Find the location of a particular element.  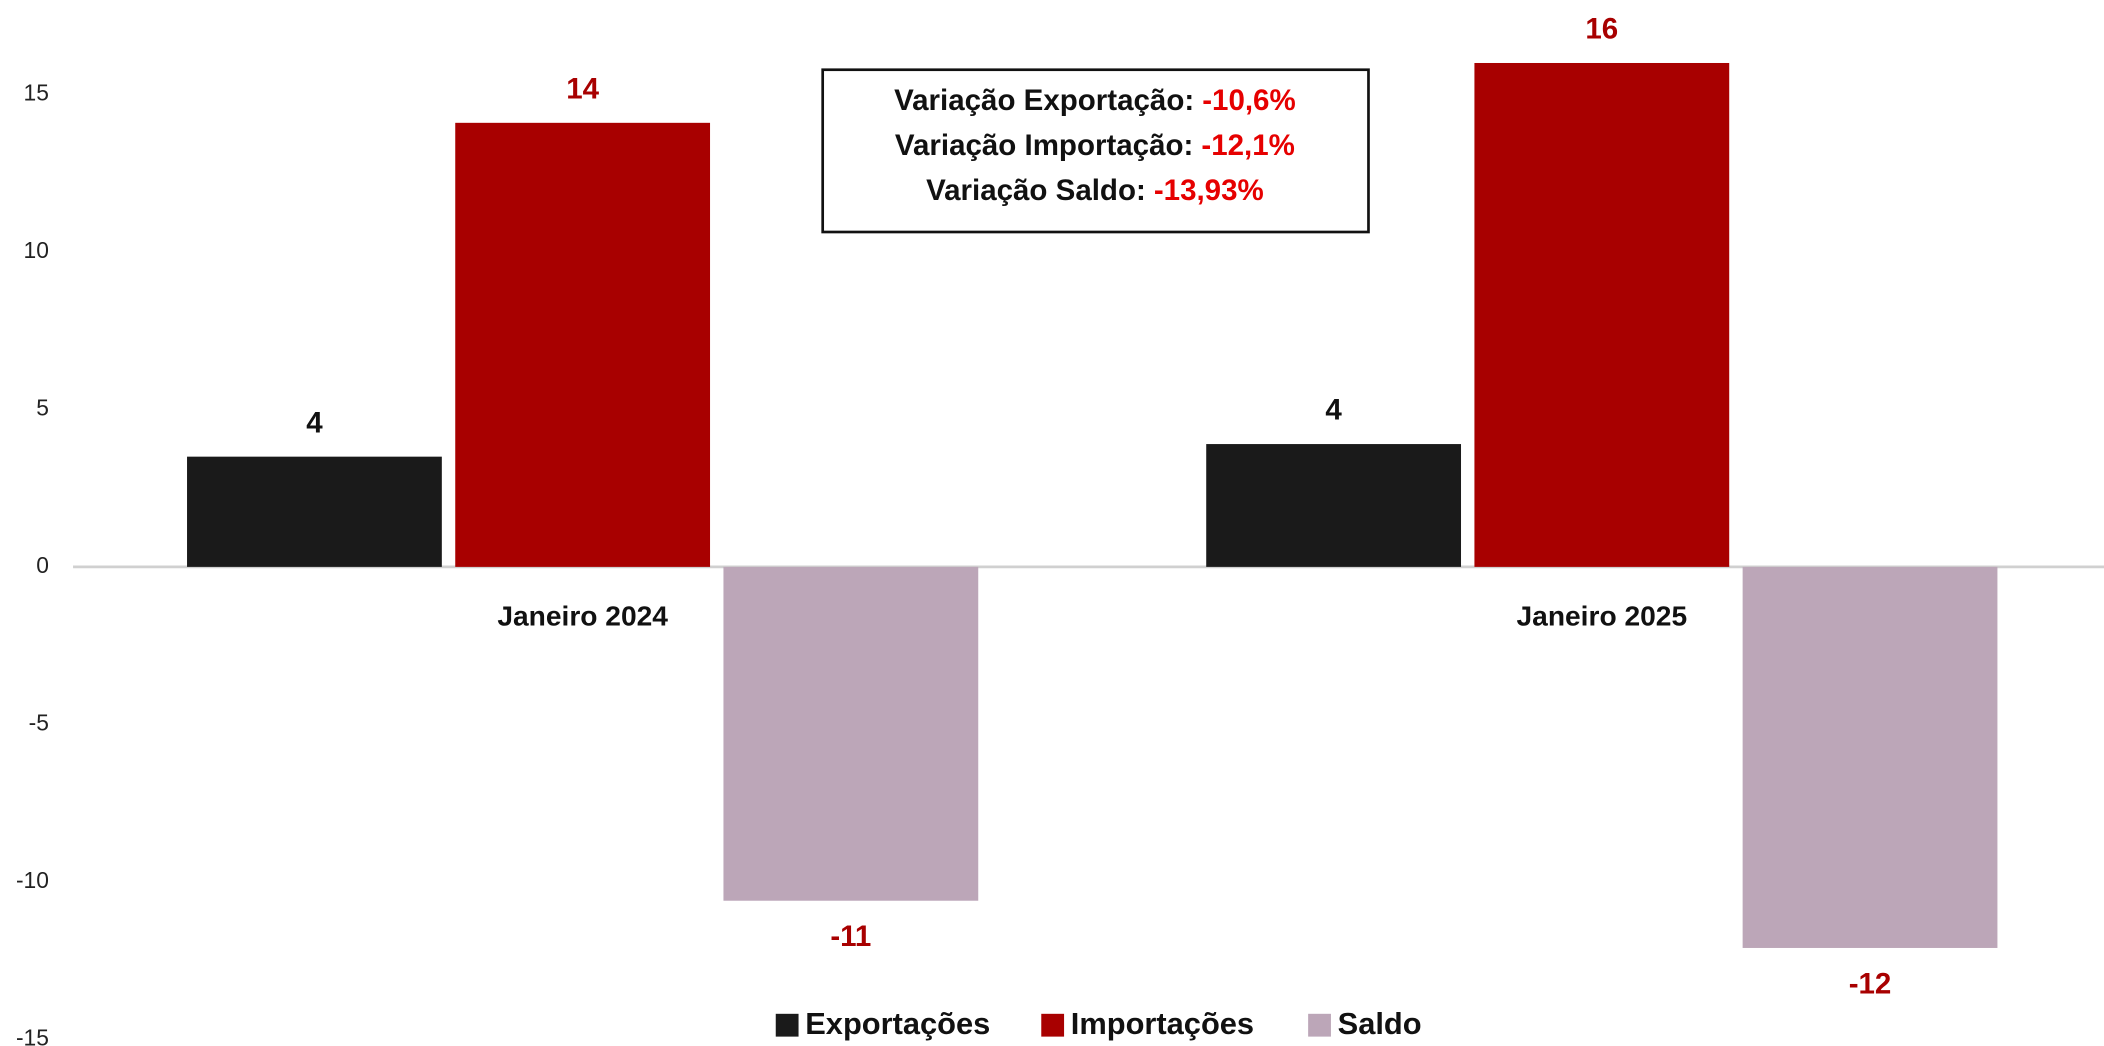

annotation: Variação Importação: -12,1% is located at coordinates (1095, 145).